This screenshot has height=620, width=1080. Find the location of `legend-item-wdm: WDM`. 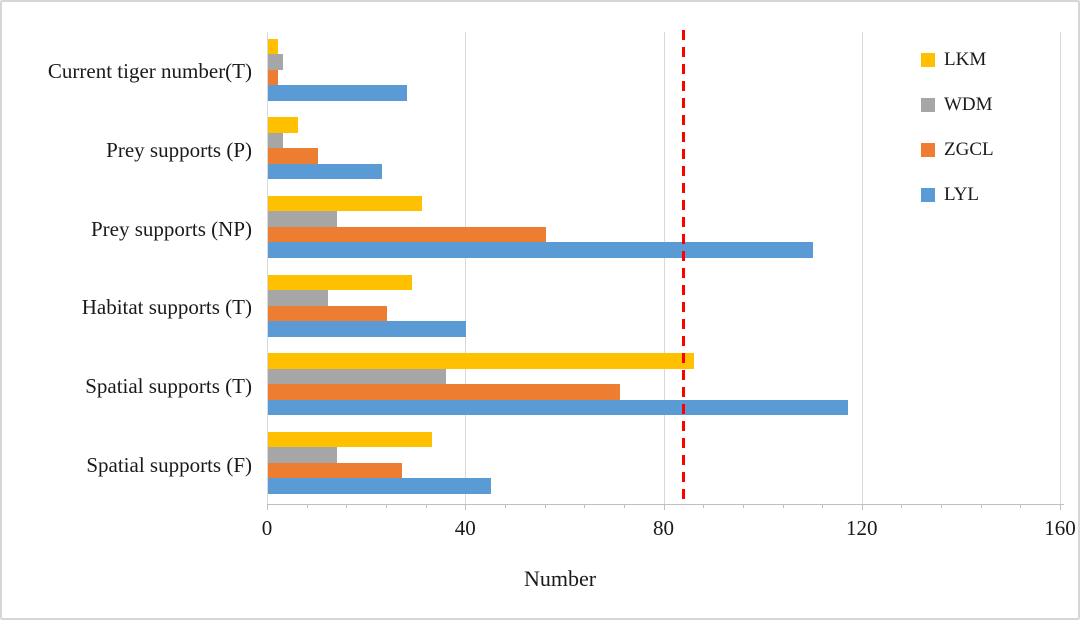

legend-item-wdm: WDM is located at coordinates (957, 105).